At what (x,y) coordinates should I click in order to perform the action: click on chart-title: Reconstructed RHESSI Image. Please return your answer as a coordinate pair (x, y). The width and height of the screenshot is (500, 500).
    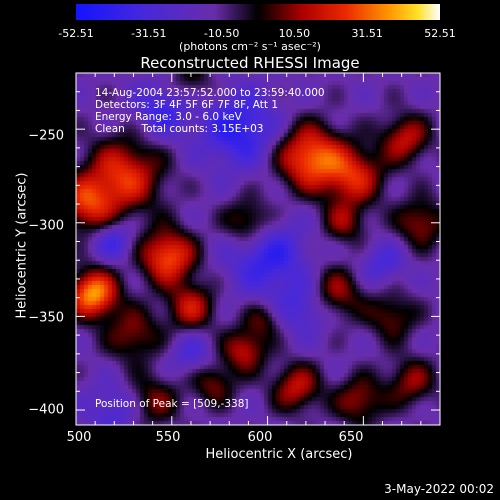
    Looking at the image, I should click on (250, 63).